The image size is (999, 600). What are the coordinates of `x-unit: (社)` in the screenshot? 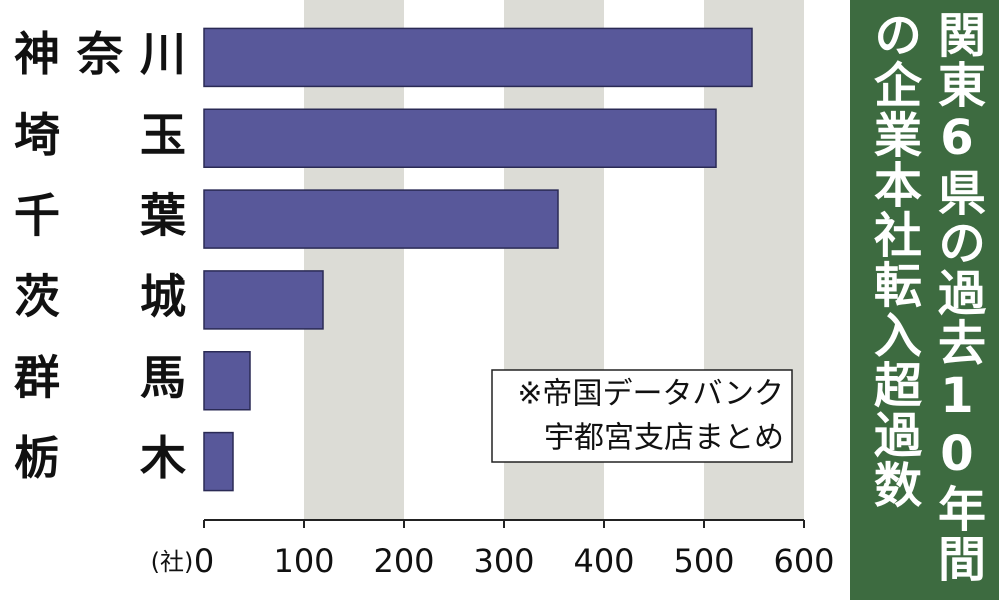 It's located at (172, 562).